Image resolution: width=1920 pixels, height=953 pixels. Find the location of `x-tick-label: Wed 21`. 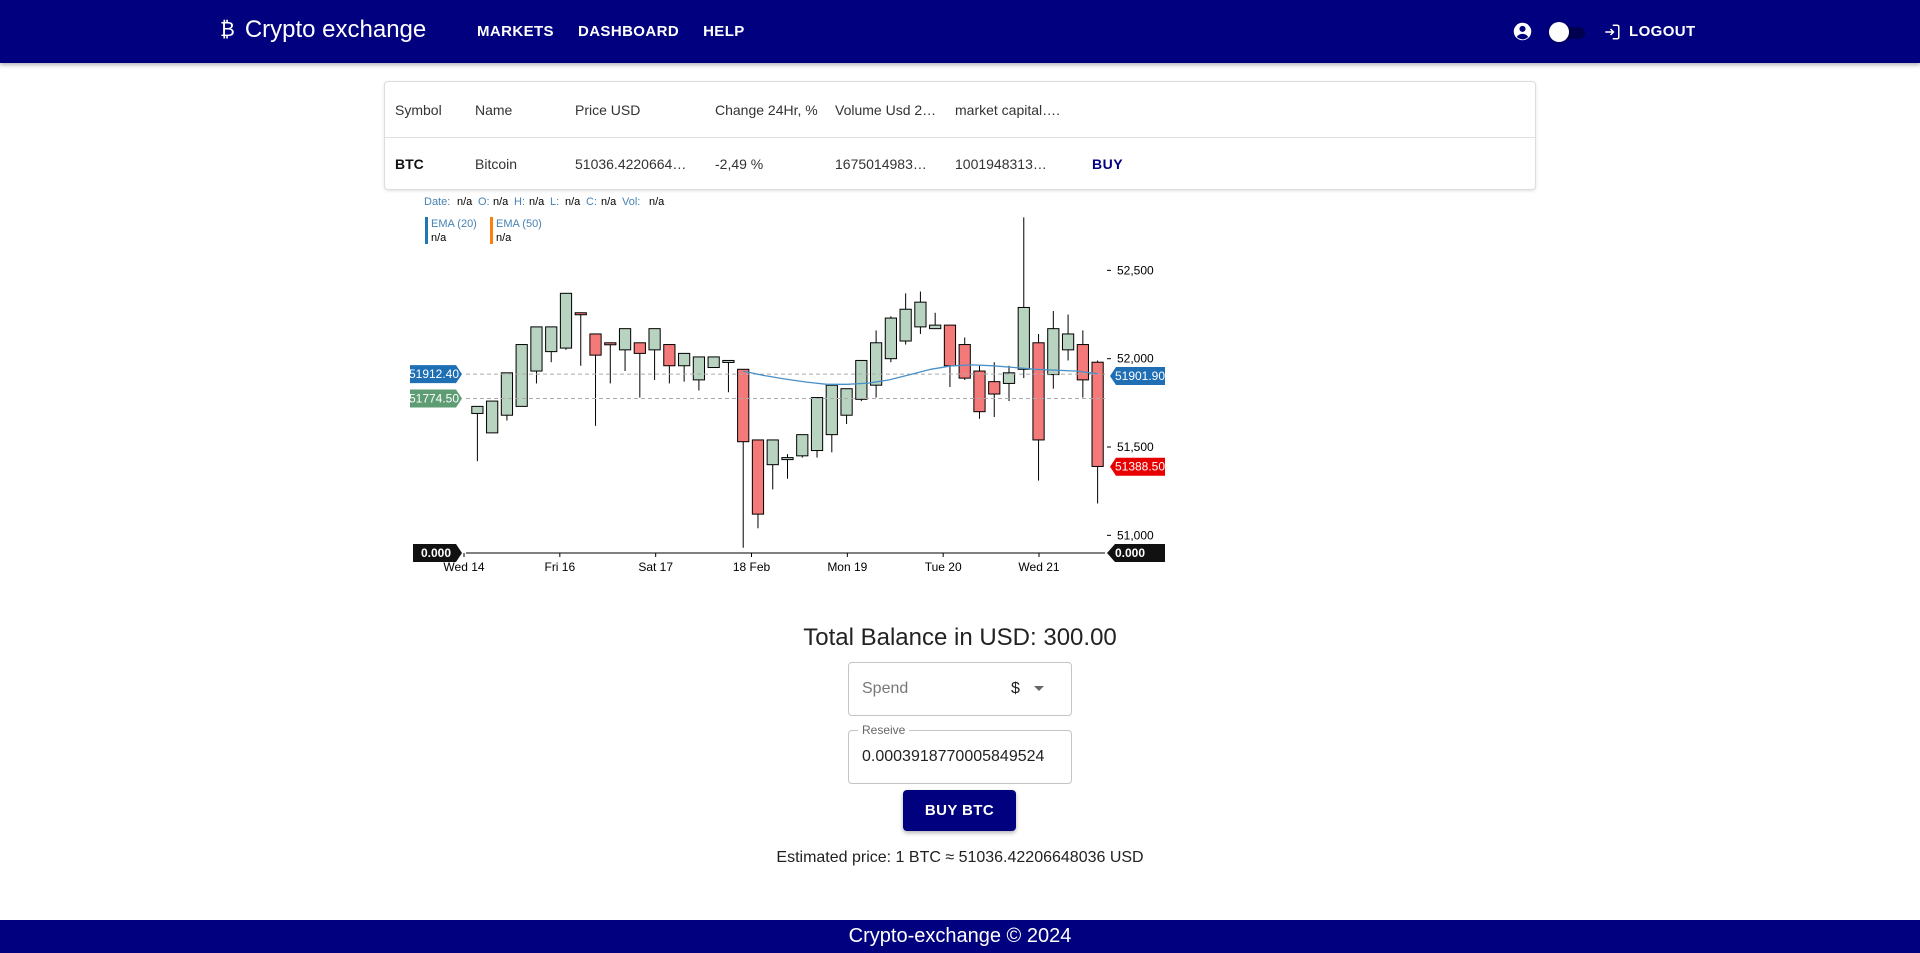

x-tick-label: Wed 21 is located at coordinates (1038, 567).